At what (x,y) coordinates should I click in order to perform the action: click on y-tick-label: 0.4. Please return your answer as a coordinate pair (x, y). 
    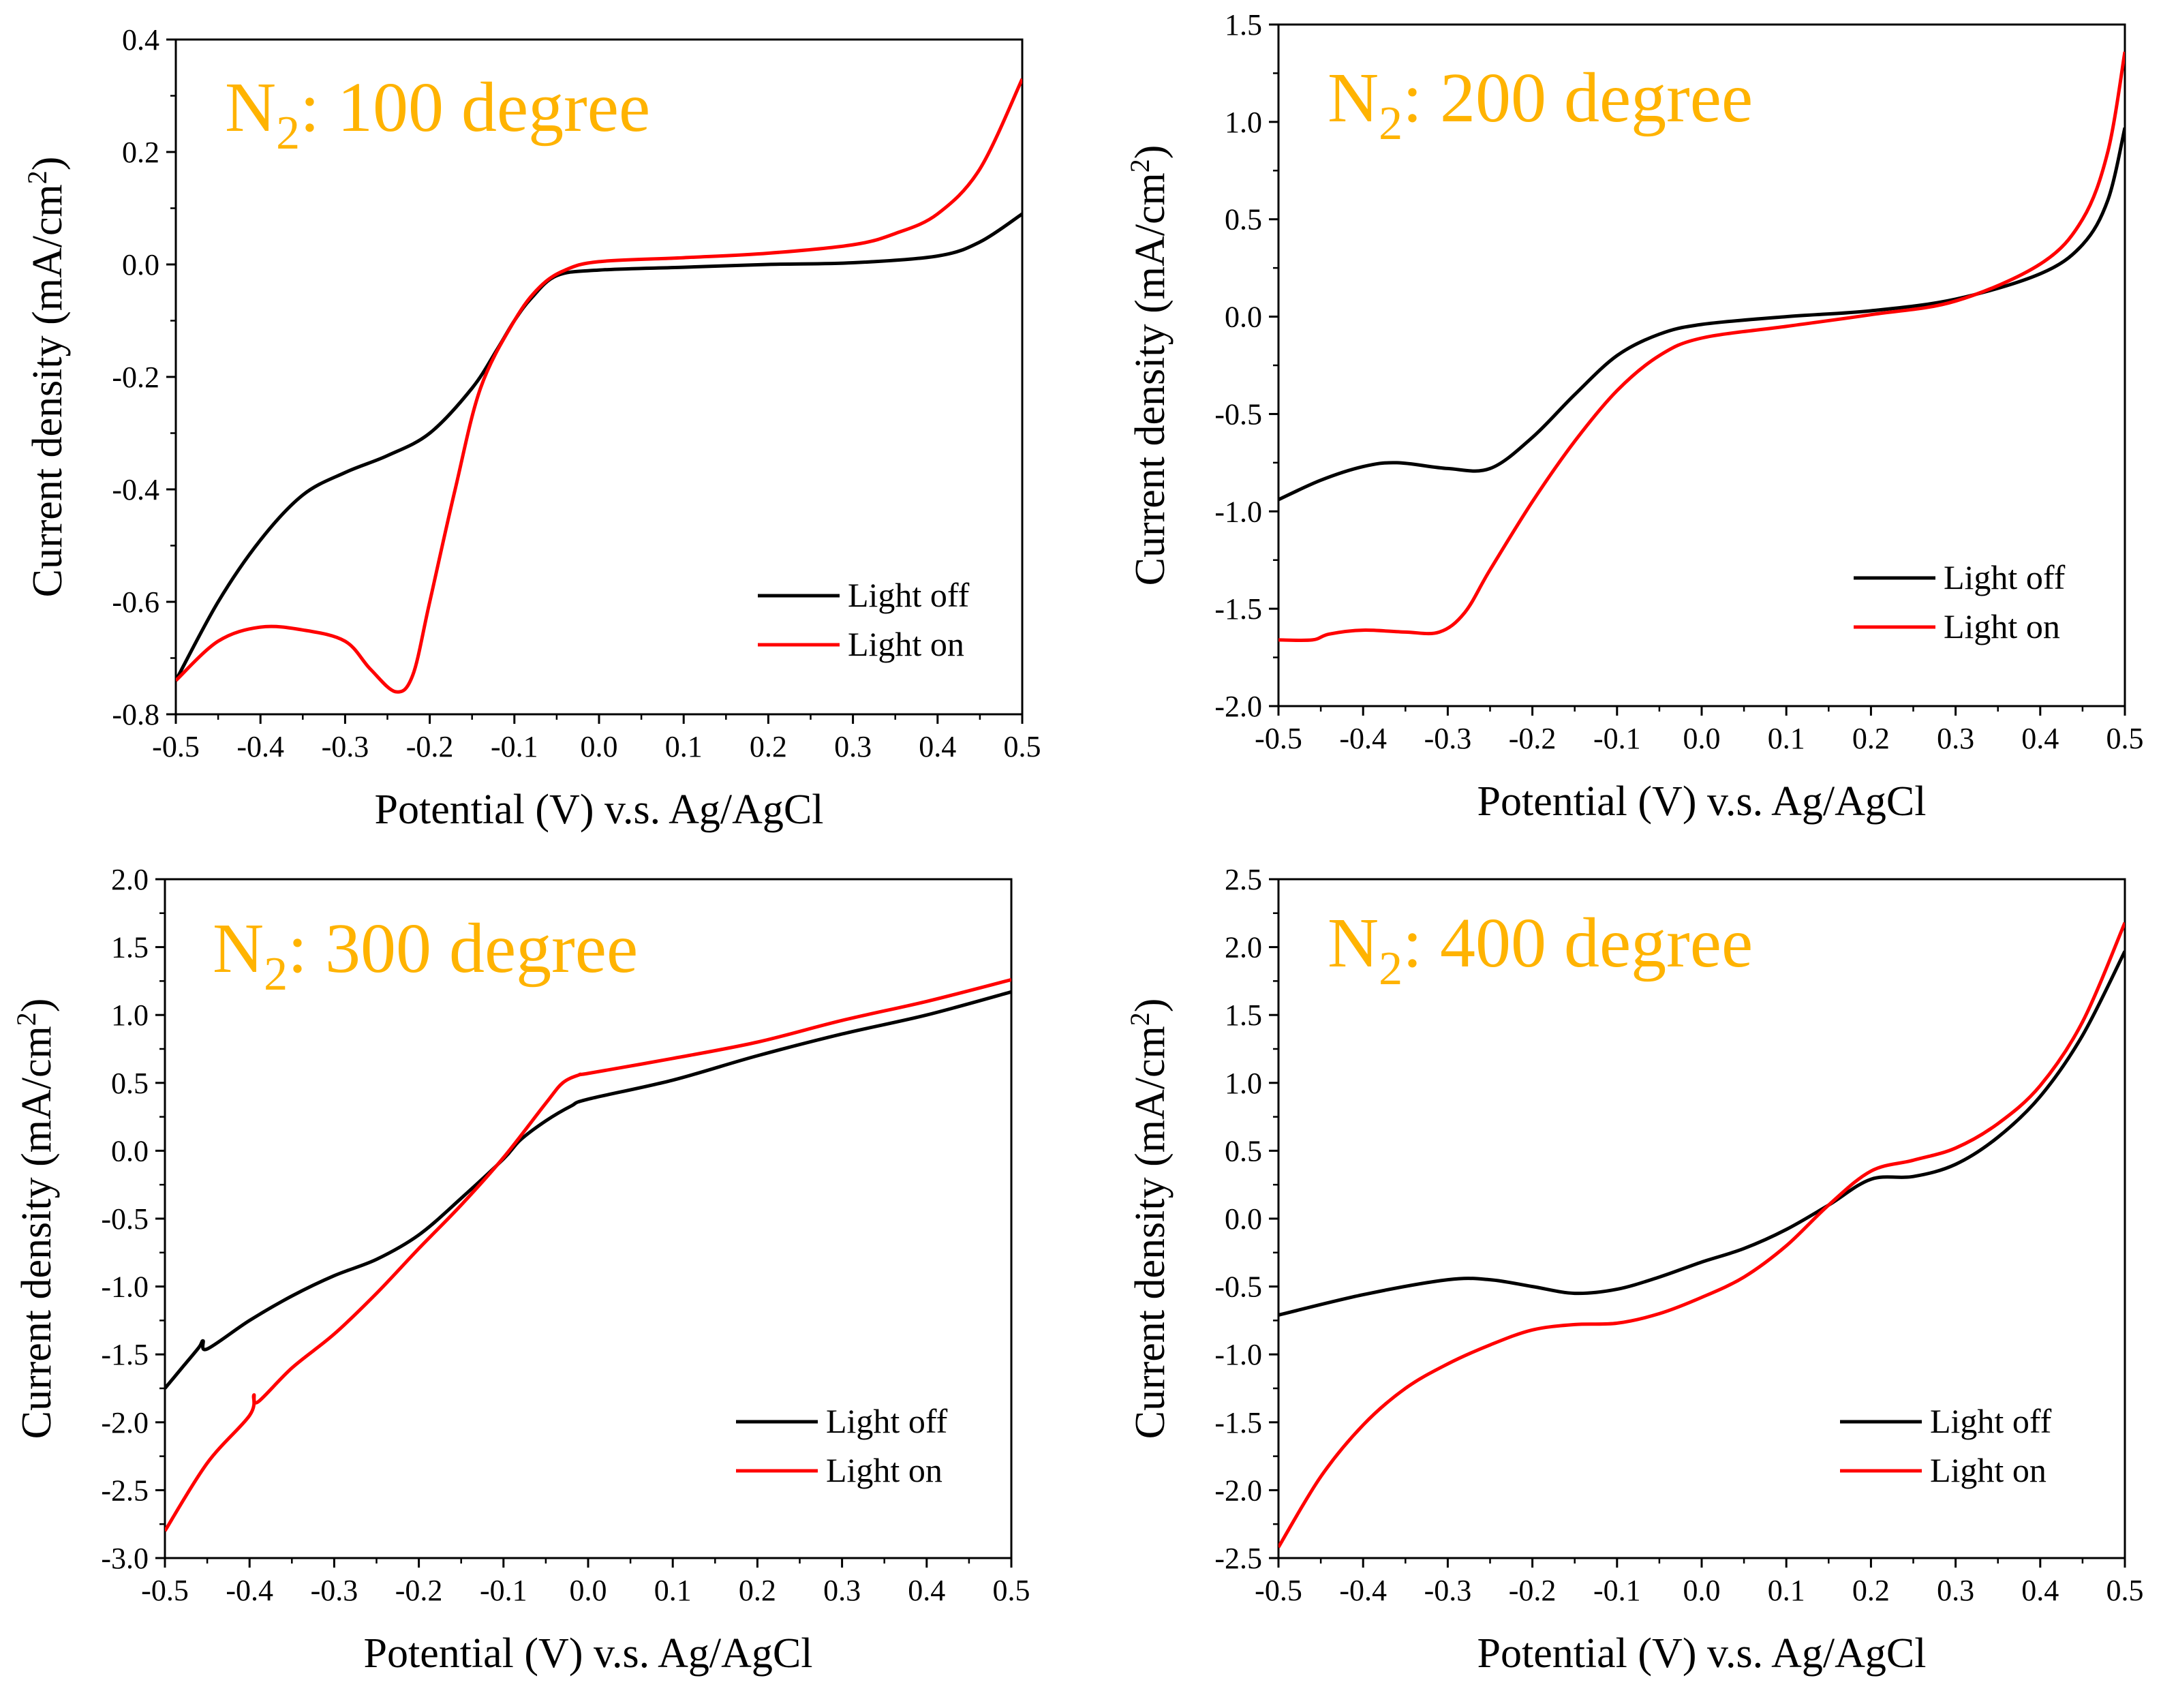
    Looking at the image, I should click on (140, 40).